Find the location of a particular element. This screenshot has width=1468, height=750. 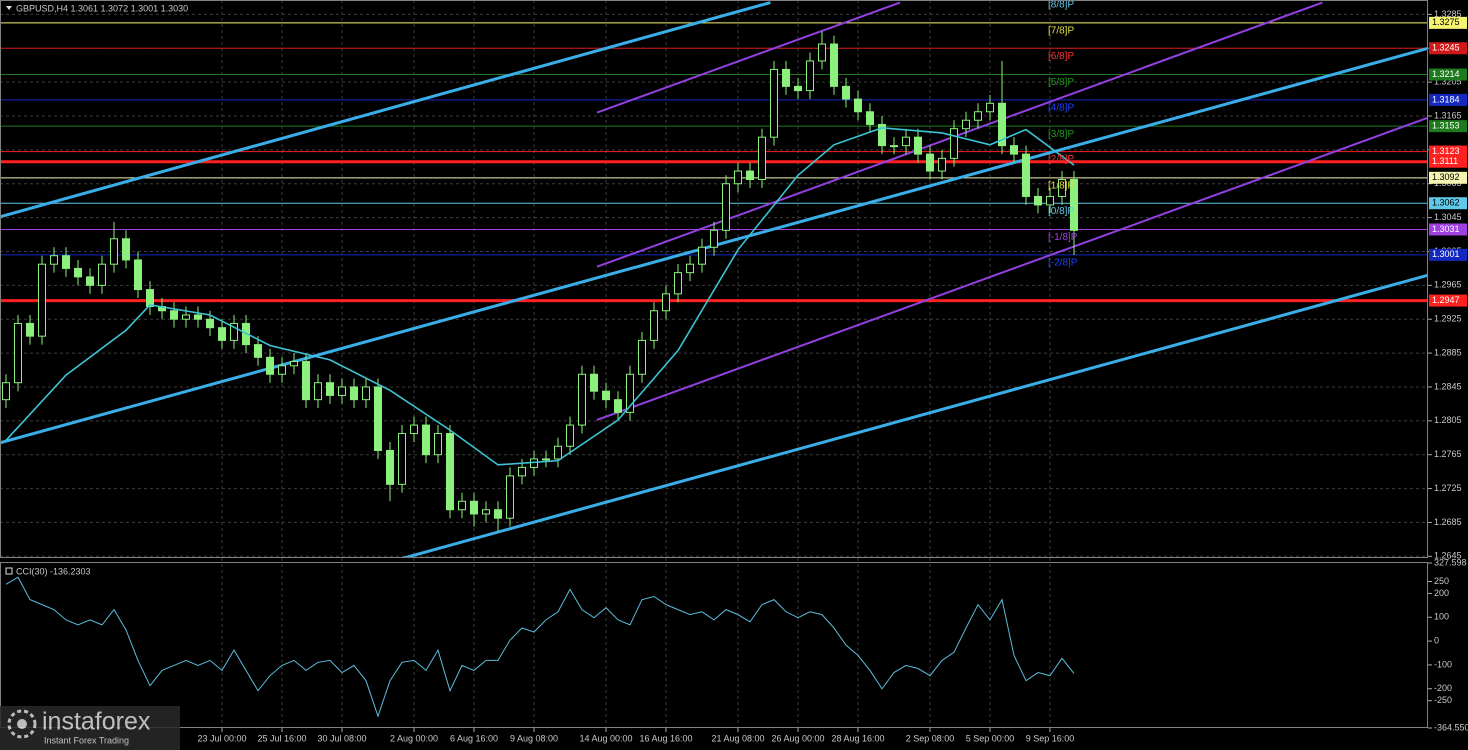

level-label: 1.3111 is located at coordinates (1445, 161).